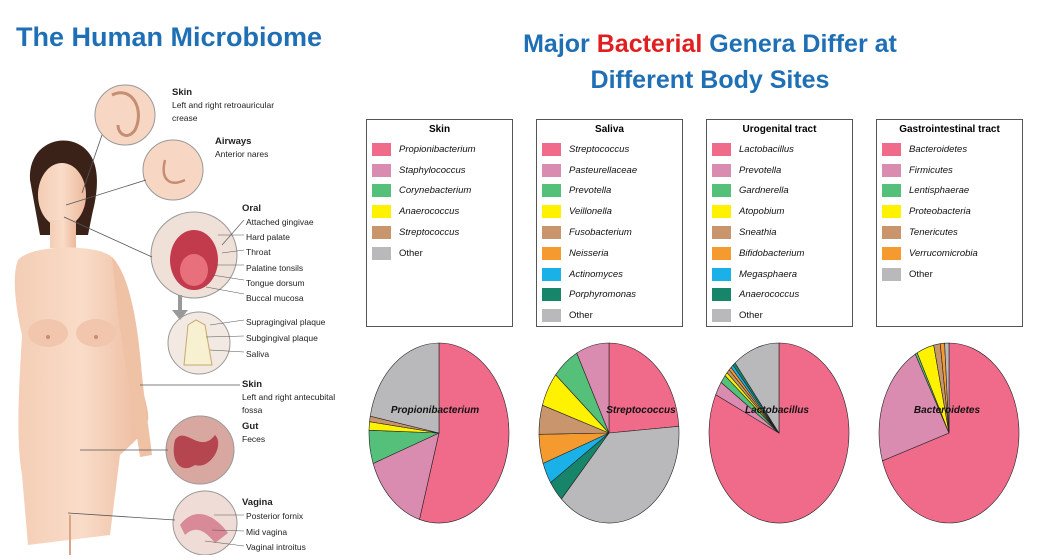  What do you see at coordinates (275, 282) in the screenshot?
I see `oral-item: Tongue dorsum` at bounding box center [275, 282].